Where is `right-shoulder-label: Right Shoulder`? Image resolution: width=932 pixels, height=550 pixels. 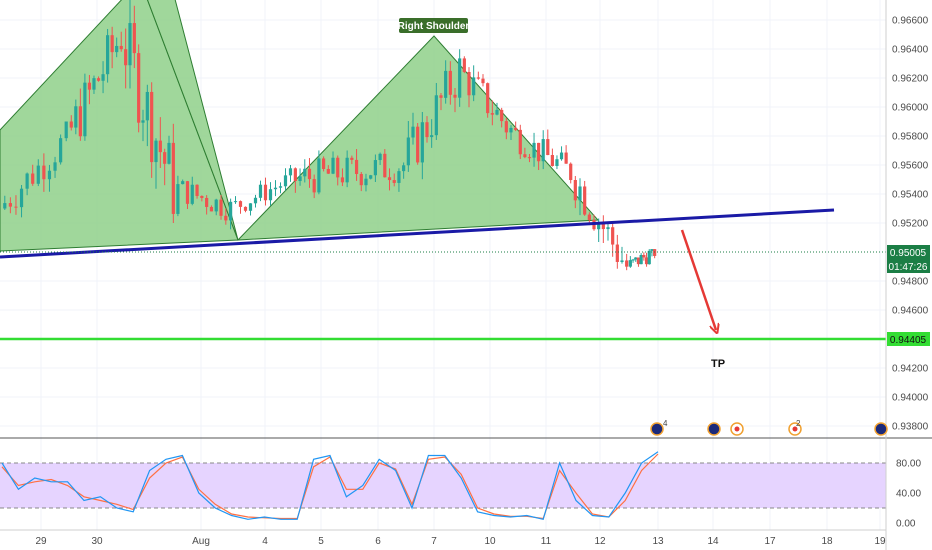 right-shoulder-label: Right Shoulder is located at coordinates (434, 26).